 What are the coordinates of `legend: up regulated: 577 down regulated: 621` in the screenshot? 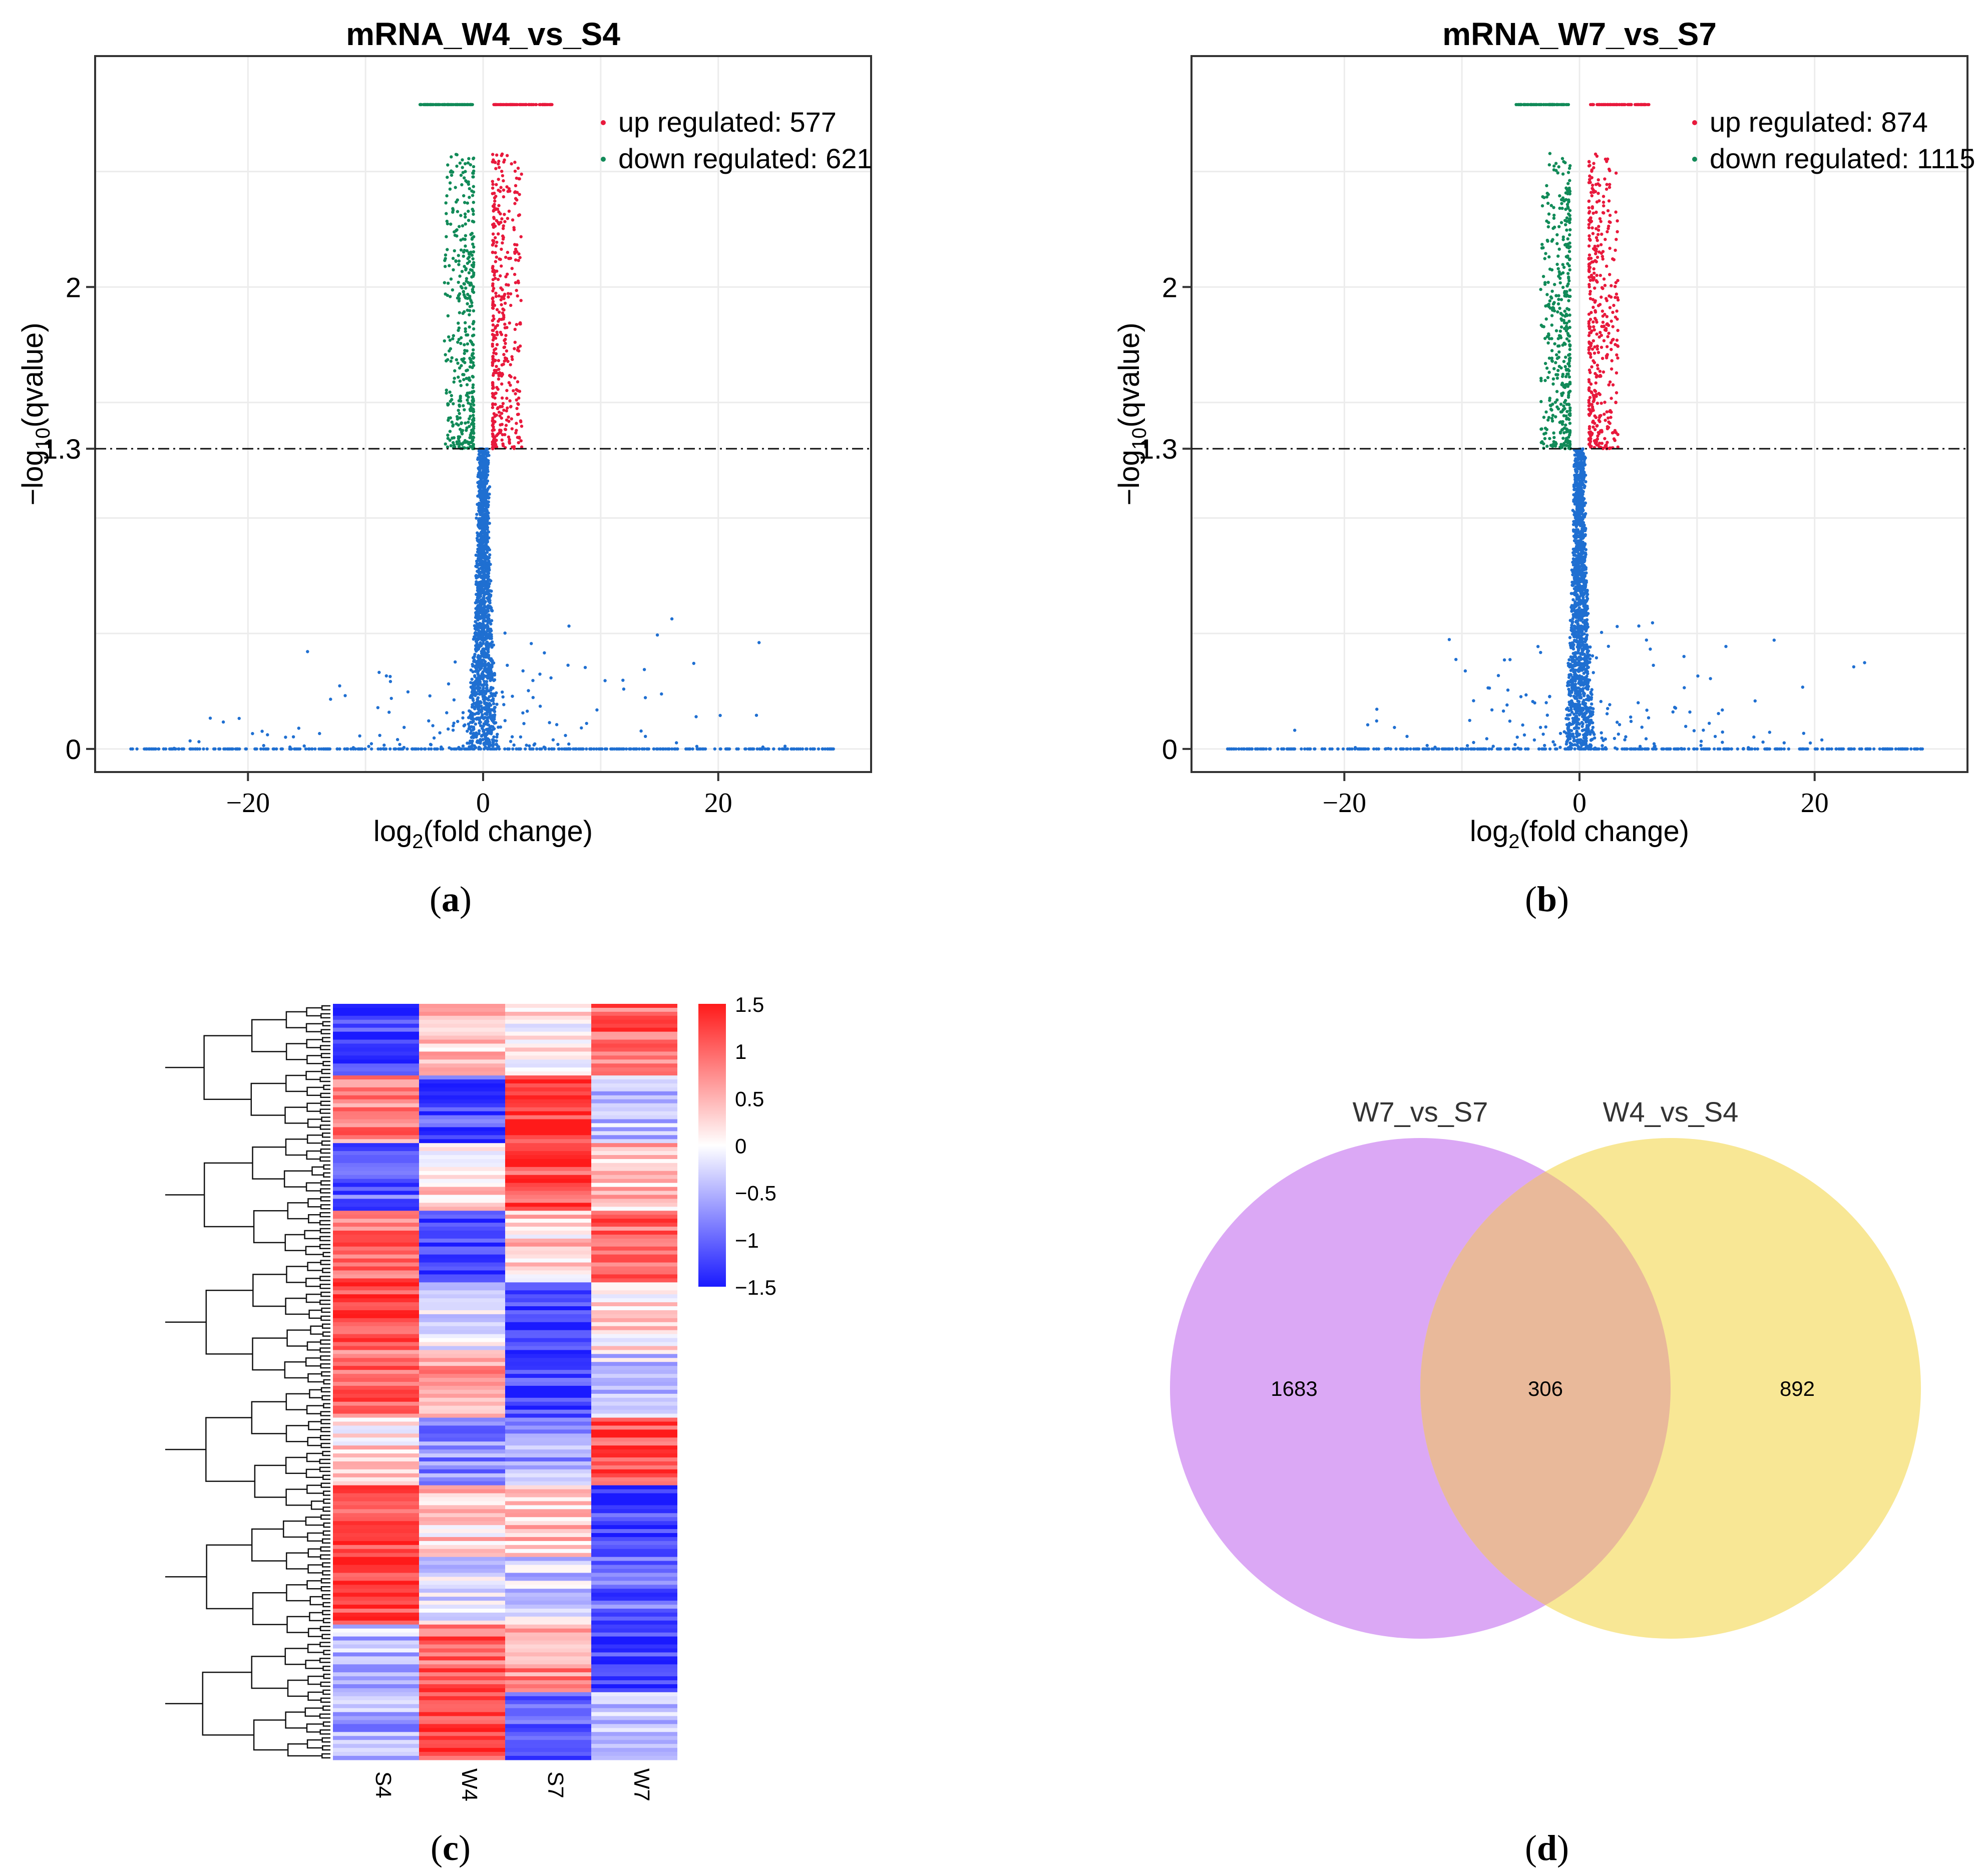 It's located at (737, 140).